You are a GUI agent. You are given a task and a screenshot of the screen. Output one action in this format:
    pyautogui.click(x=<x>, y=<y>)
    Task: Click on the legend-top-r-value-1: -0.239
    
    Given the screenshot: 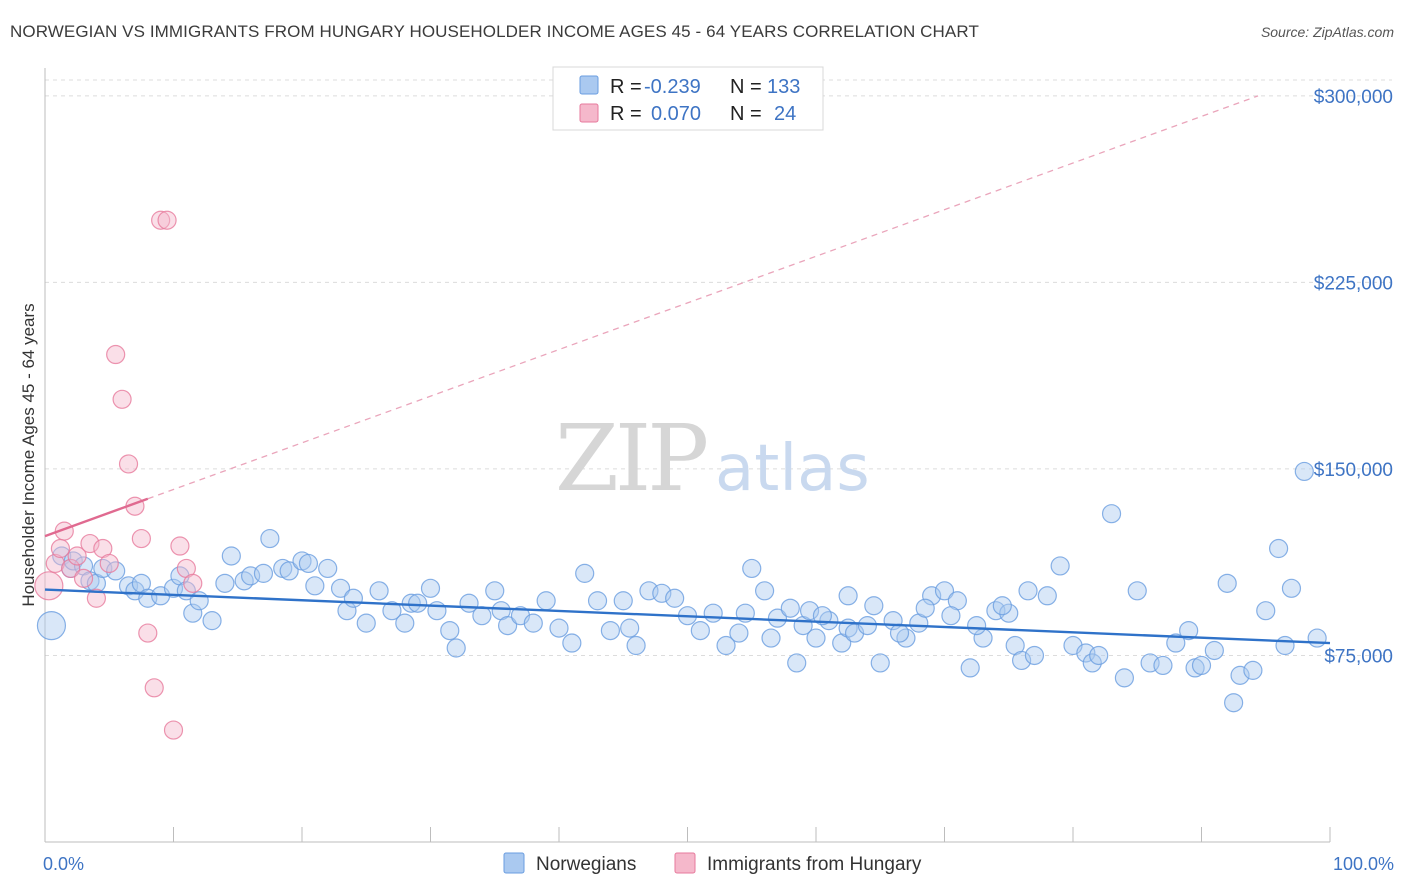 What is the action you would take?
    pyautogui.click(x=672, y=87)
    